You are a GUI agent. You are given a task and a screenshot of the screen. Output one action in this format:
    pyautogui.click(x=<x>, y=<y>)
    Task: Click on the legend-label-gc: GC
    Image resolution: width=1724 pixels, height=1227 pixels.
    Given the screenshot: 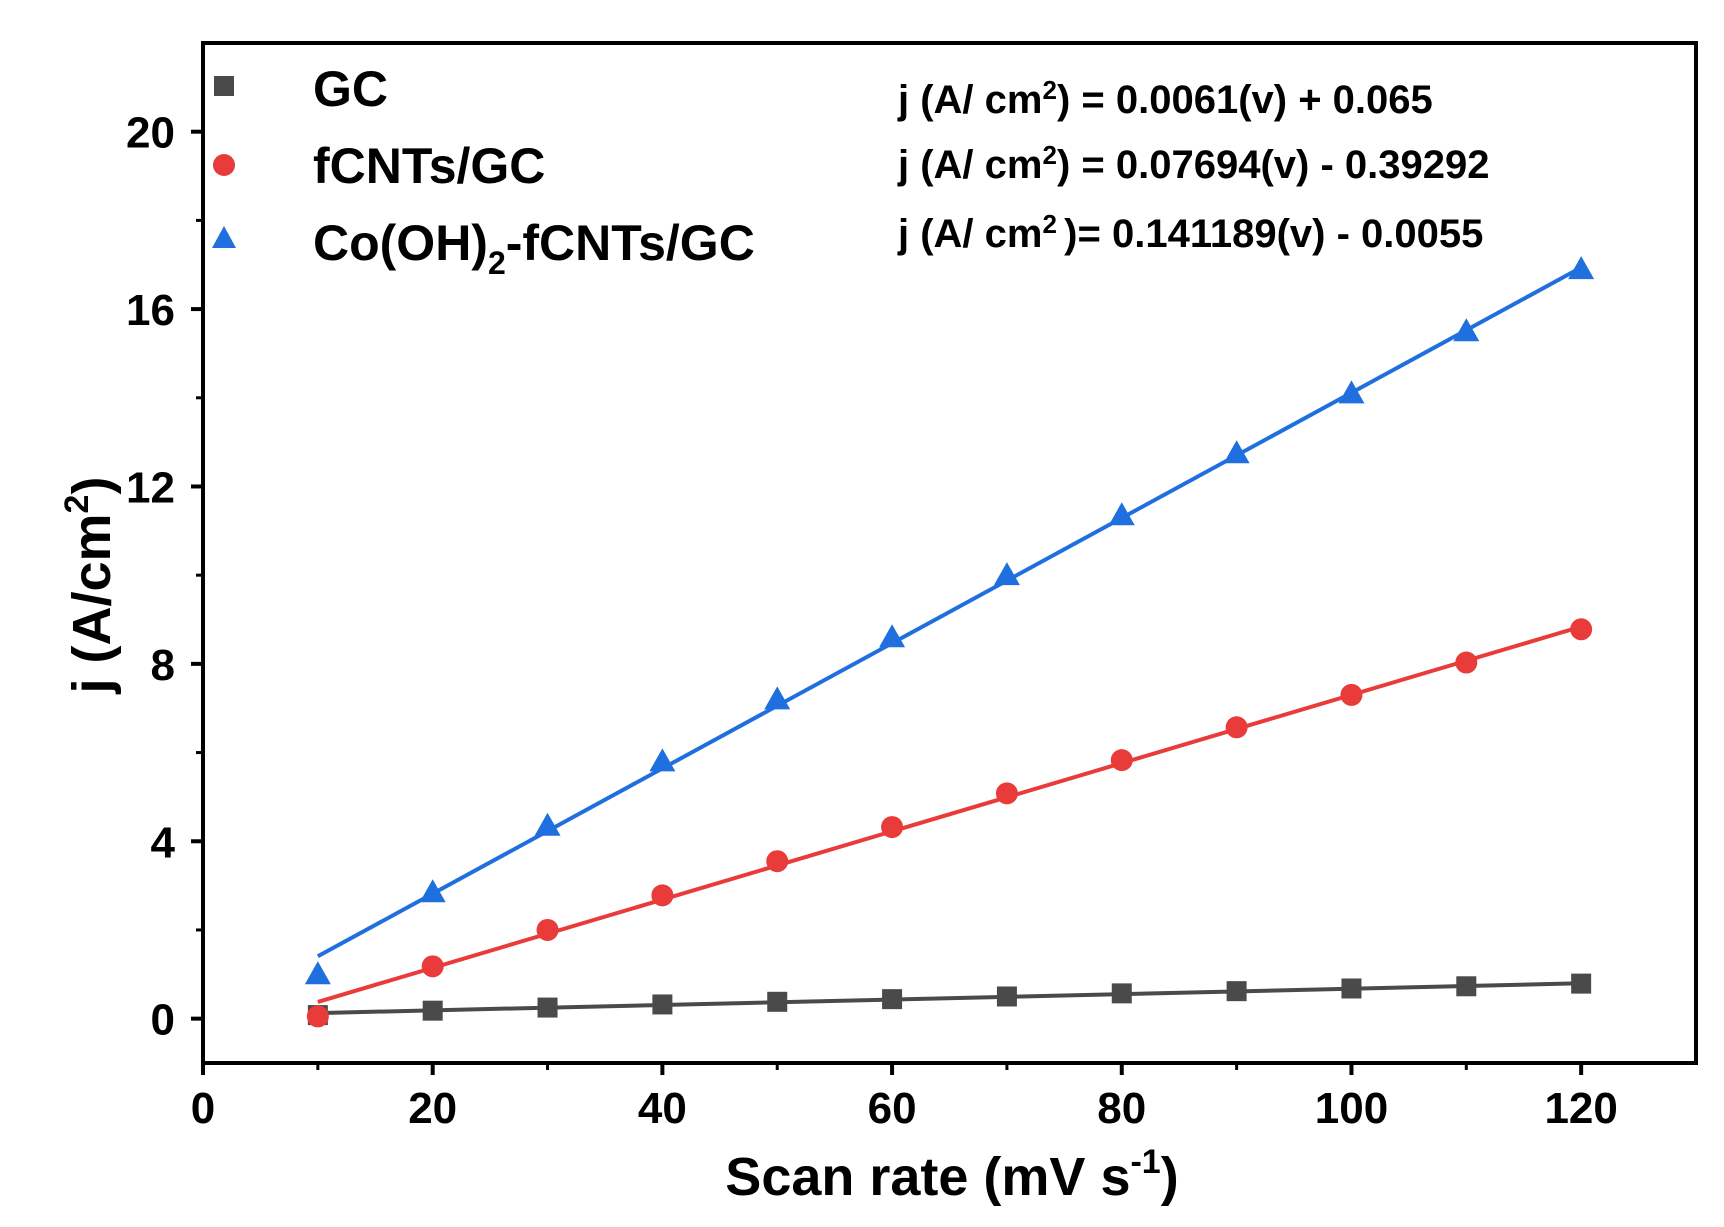 What is the action you would take?
    pyautogui.click(x=350, y=89)
    